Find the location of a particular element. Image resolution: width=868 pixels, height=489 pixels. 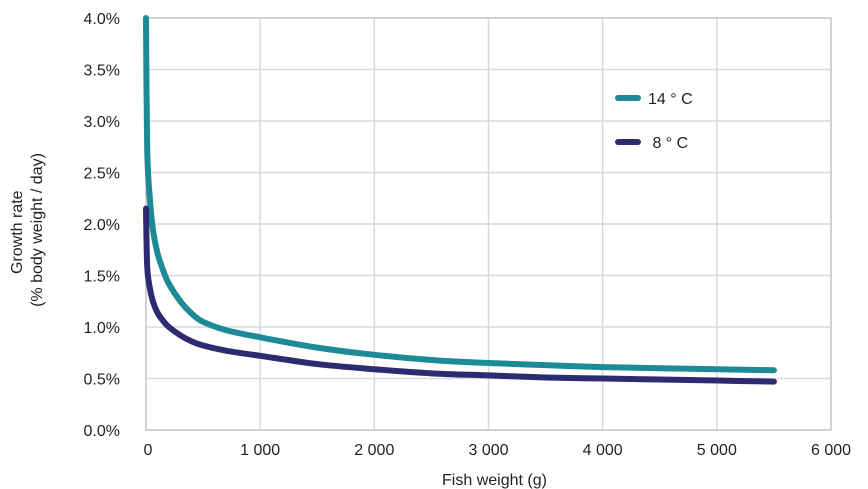

y-tick-label: 3.0% is located at coordinates (102, 122).